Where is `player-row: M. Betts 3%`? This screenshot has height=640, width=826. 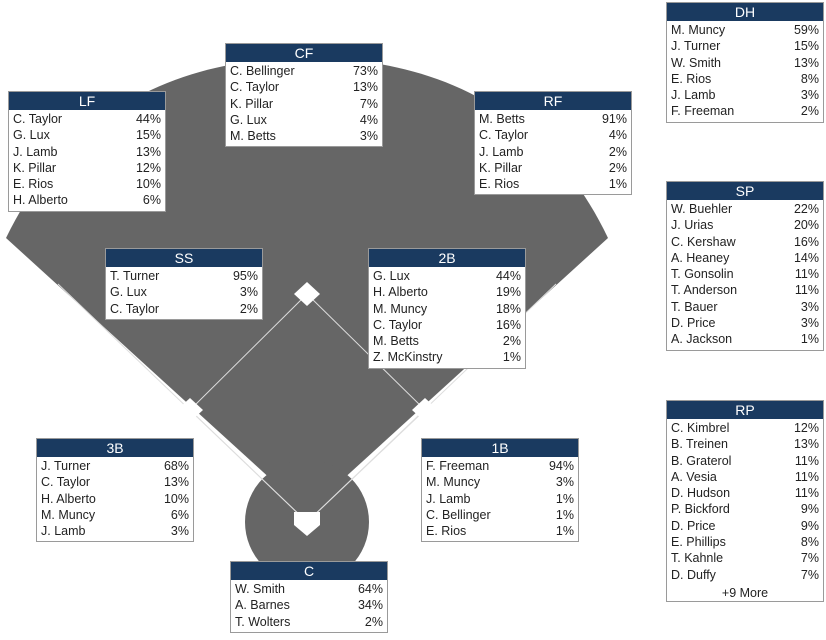
player-row: M. Betts 3% is located at coordinates (304, 136).